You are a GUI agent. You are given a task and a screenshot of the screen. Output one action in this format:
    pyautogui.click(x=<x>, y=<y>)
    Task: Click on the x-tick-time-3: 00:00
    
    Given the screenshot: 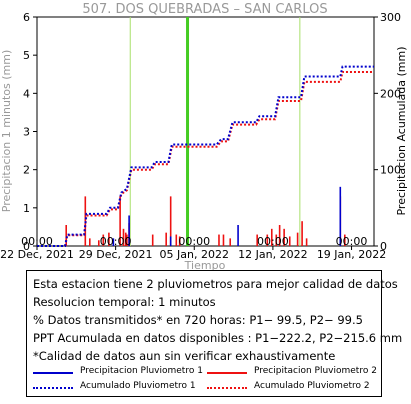 What is the action you would take?
    pyautogui.click(x=273, y=241)
    